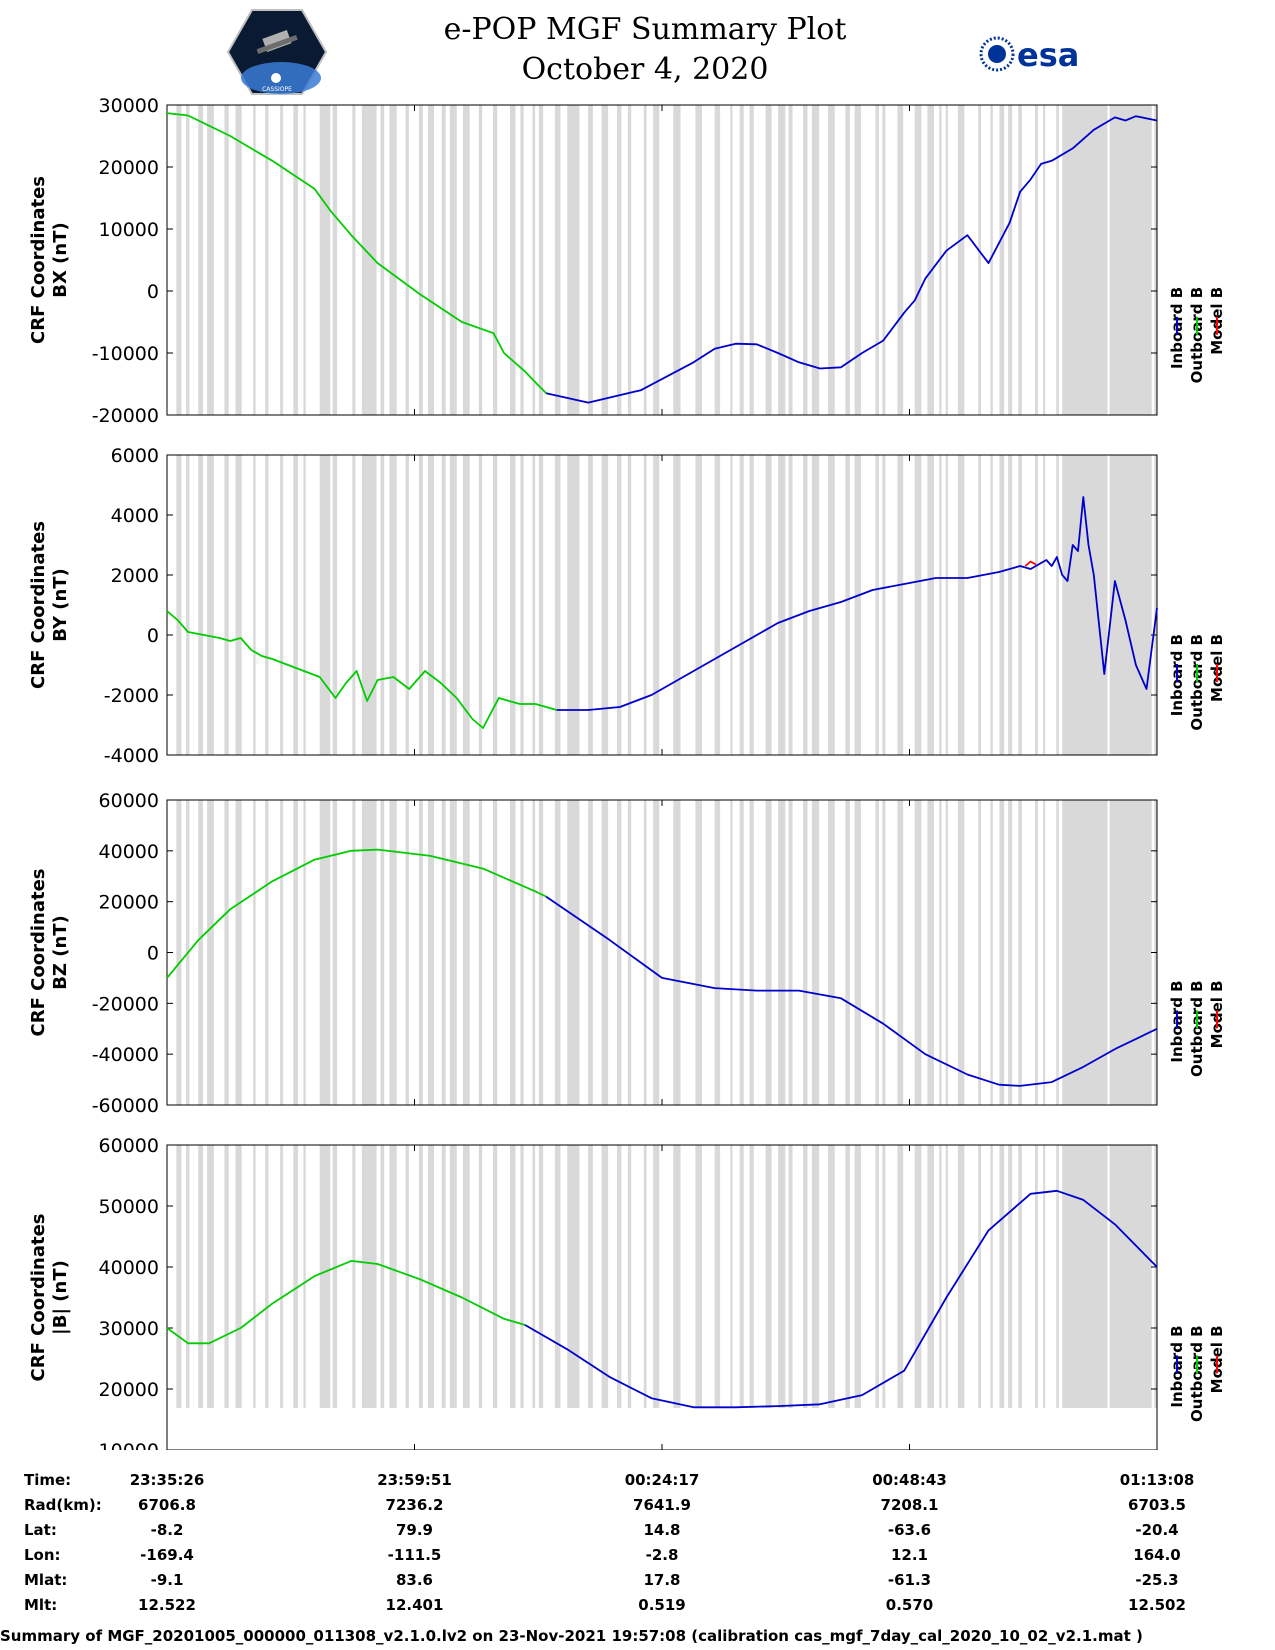 This screenshot has width=1275, height=1650. What do you see at coordinates (125, 1106) in the screenshot?
I see `y-tick-label: -60000` at bounding box center [125, 1106].